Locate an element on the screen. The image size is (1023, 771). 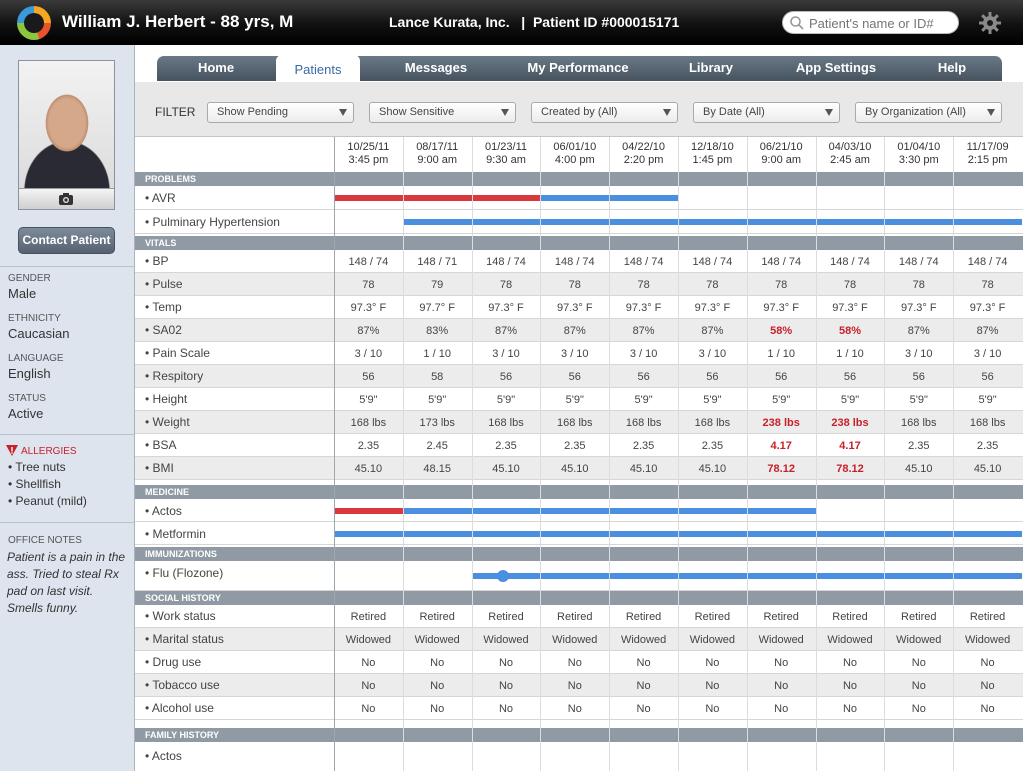
date-column-header: 08/17/11 9:00 am is located at coordinates (437, 156).